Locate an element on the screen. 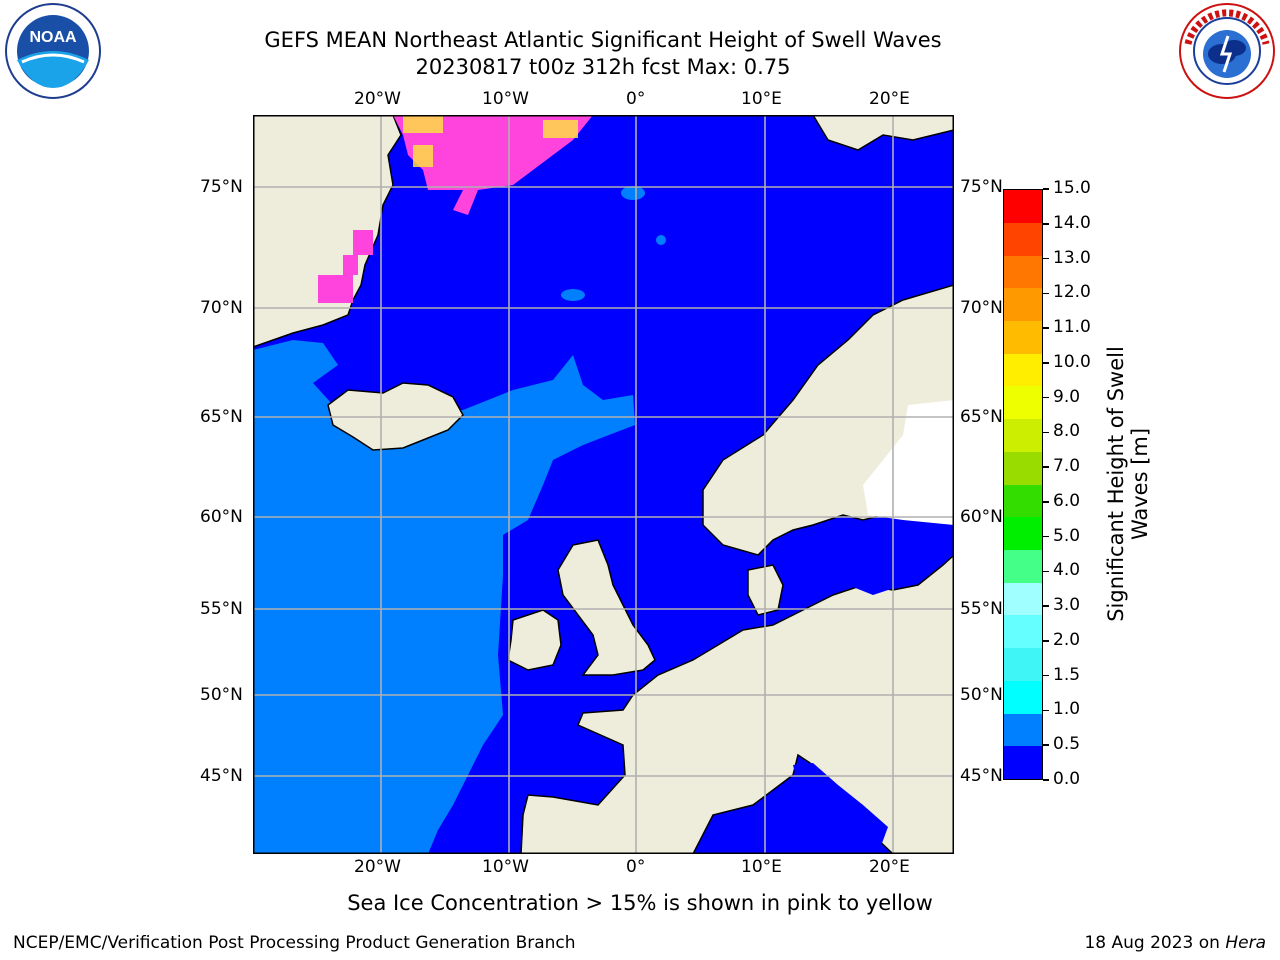 This screenshot has width=1280, height=960. sea-ice-yellow is located at coordinates (490, 141).